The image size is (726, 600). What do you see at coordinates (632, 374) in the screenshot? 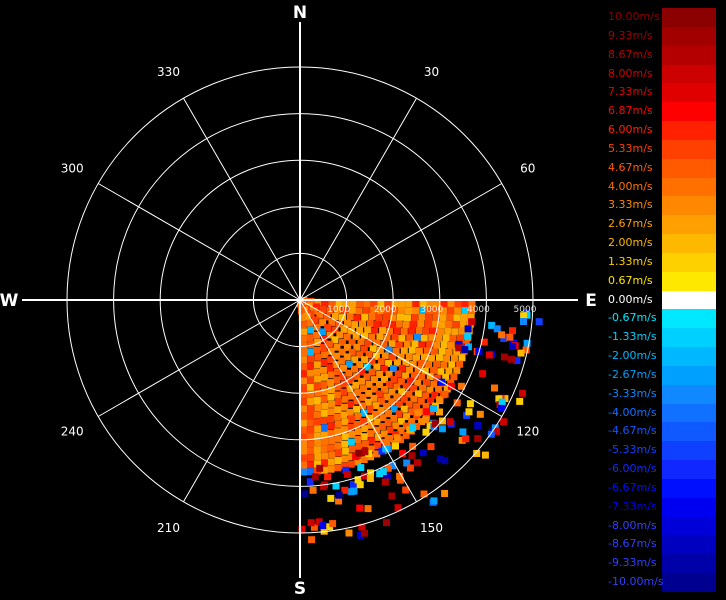
I see `colorbar-label: -2.67m/s` at bounding box center [632, 374].